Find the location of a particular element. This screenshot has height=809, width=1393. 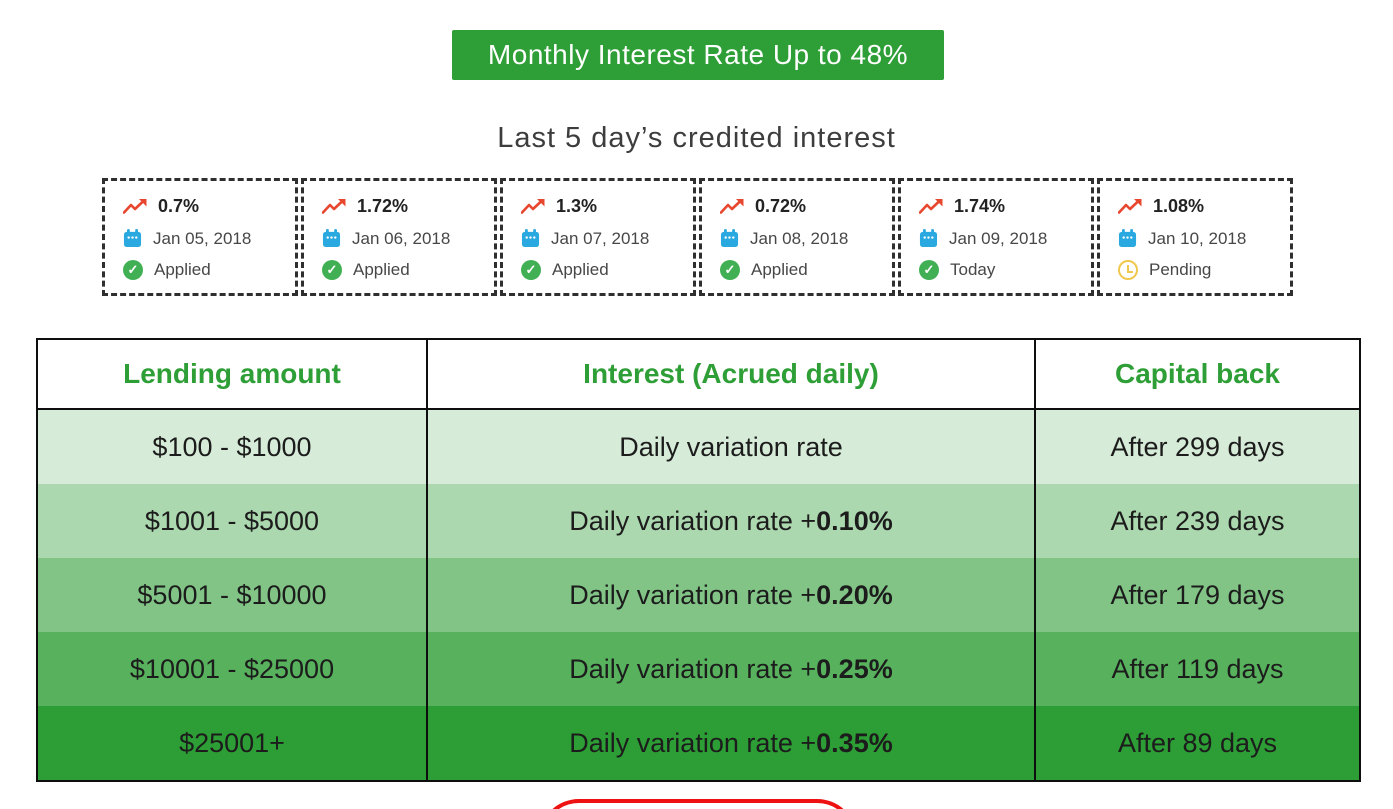

monthly-rate-banner: Monthly Interest Rate Up to 48% is located at coordinates (698, 55).